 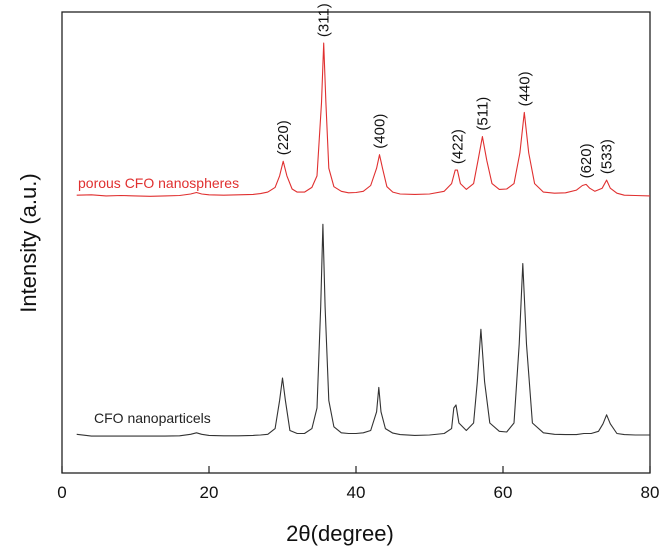 What do you see at coordinates (650, 492) in the screenshot?
I see `x-tick-label: 80` at bounding box center [650, 492].